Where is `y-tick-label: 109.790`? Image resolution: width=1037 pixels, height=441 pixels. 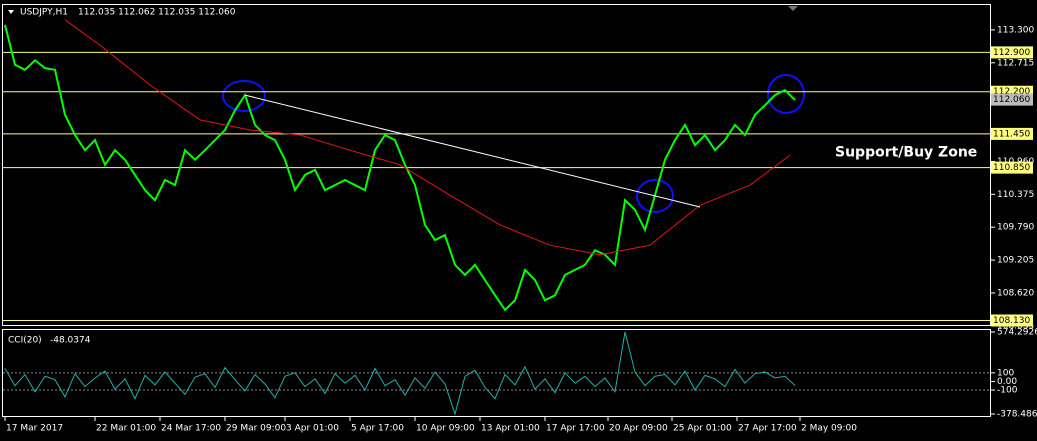 y-tick-label: 109.790 is located at coordinates (1015, 228).